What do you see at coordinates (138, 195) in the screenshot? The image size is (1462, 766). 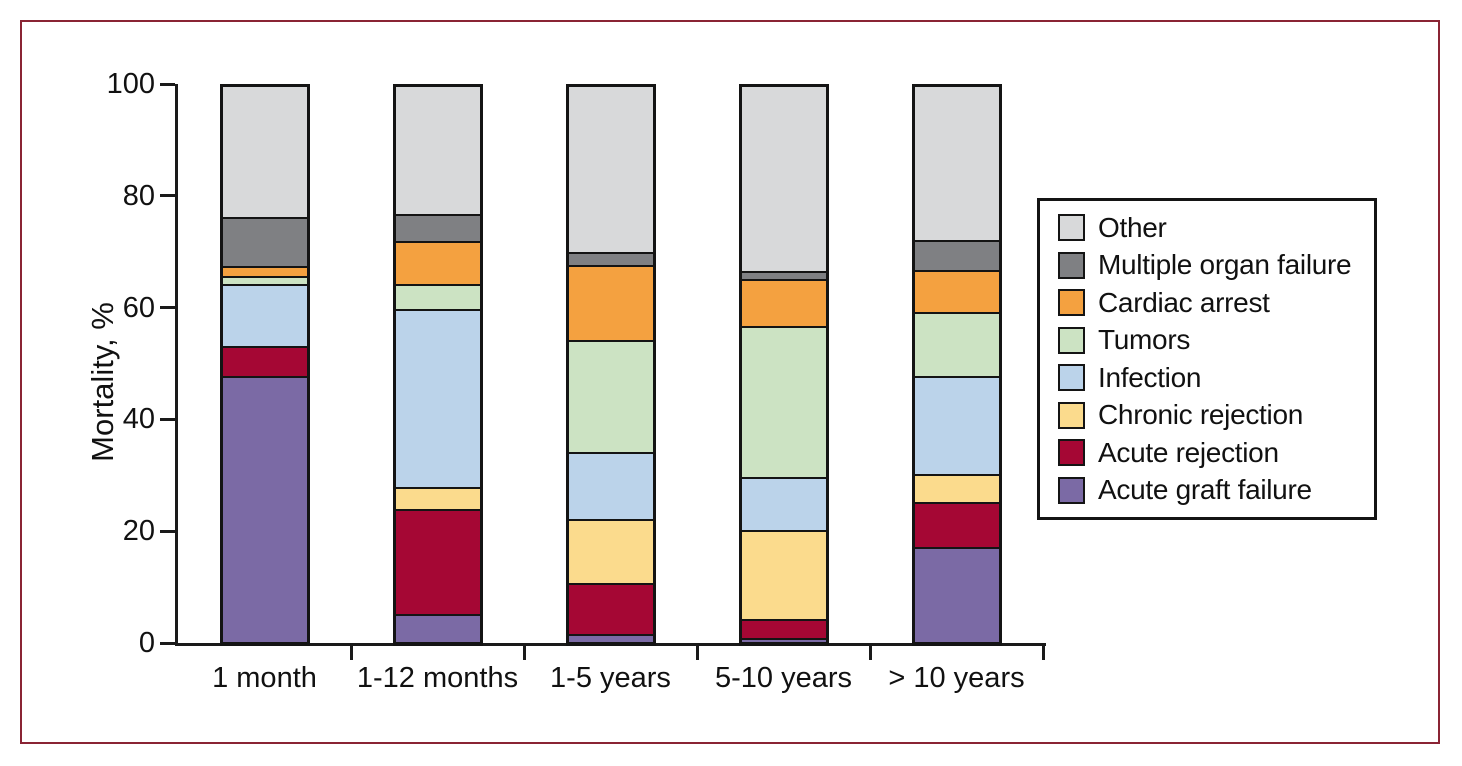 I see `y-tick-label: 80` at bounding box center [138, 195].